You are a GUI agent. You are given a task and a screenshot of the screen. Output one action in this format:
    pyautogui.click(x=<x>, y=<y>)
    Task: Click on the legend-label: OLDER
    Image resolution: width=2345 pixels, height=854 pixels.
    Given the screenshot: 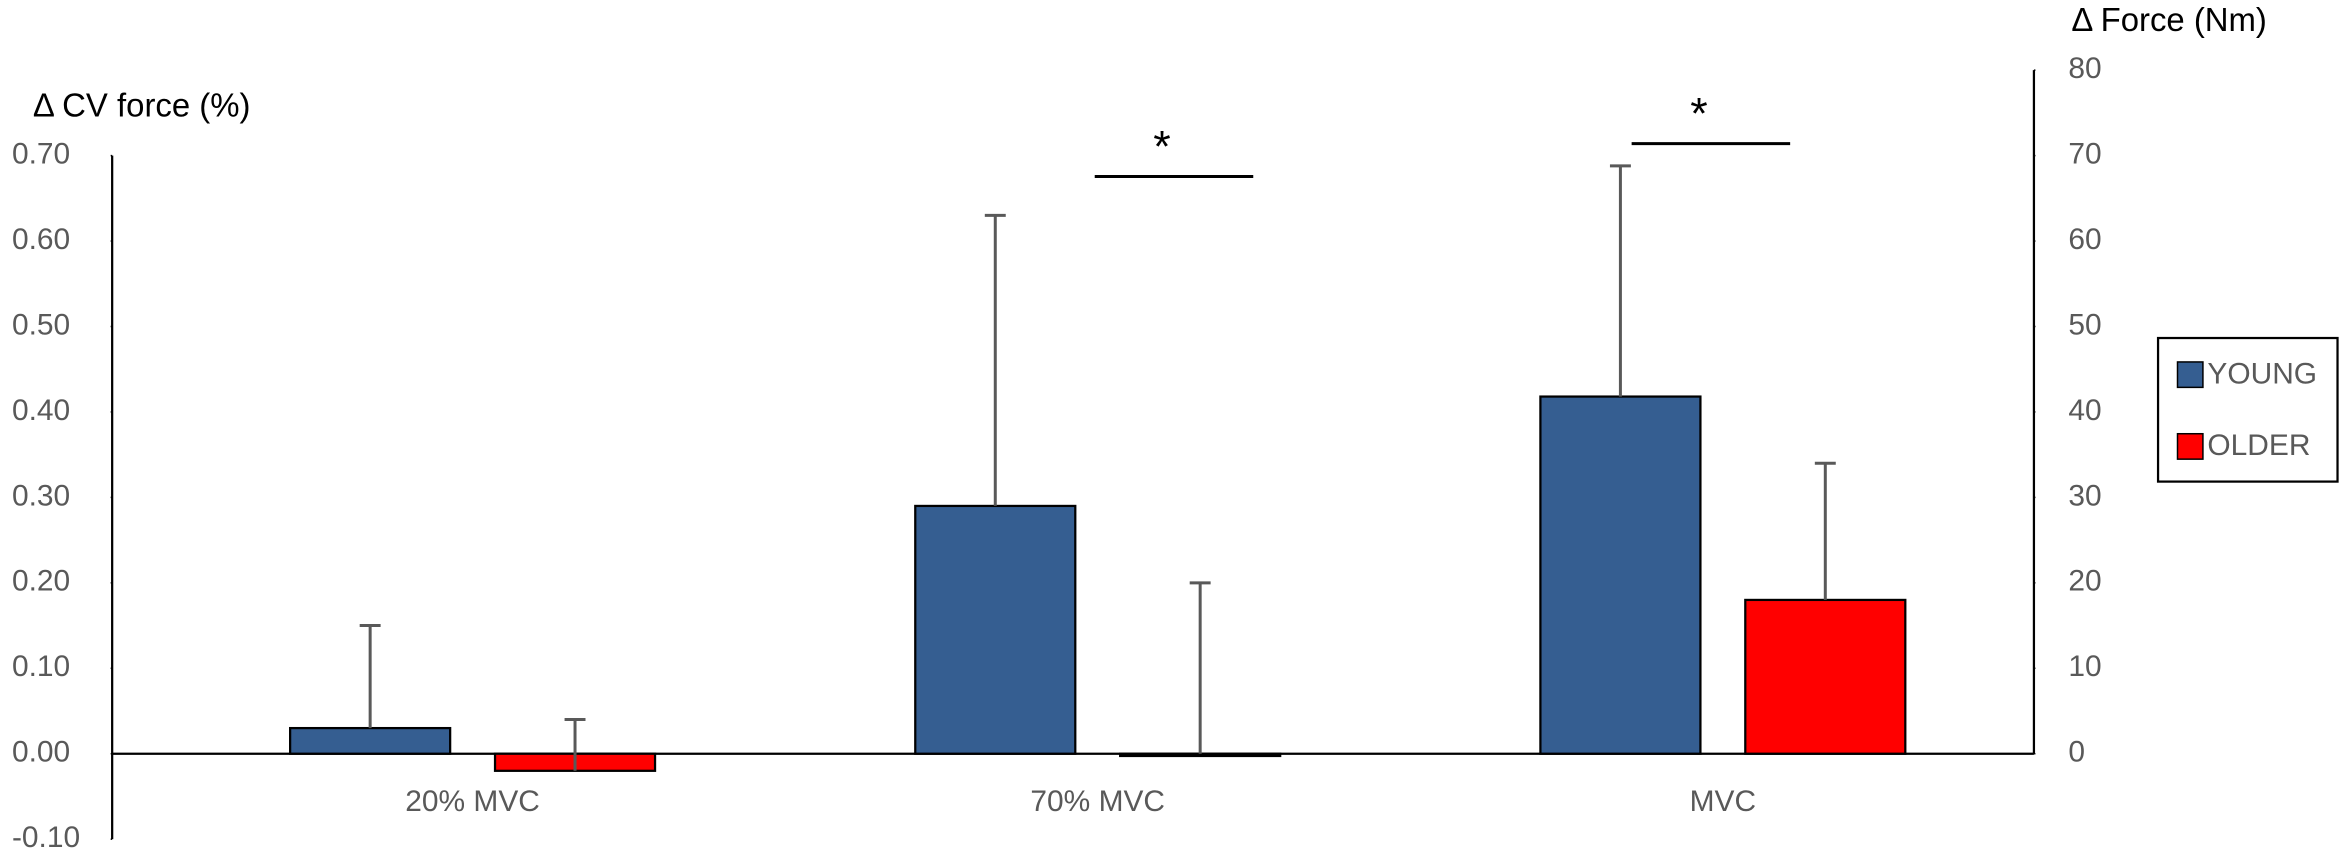 What is the action you would take?
    pyautogui.click(x=2258, y=445)
    